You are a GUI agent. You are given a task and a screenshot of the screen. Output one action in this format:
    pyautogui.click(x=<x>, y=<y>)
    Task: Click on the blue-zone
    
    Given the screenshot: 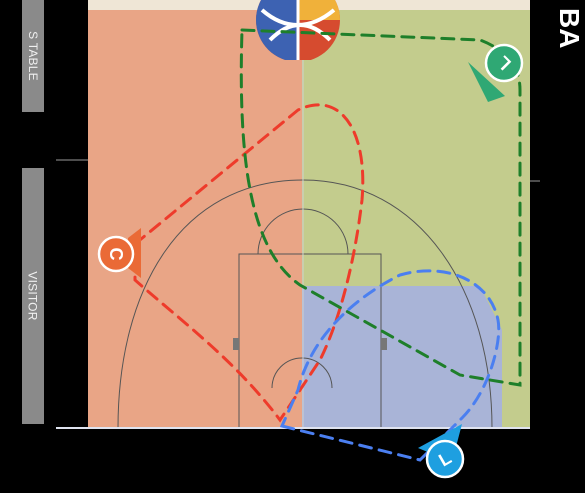 What is the action you would take?
    pyautogui.click(x=402, y=357)
    